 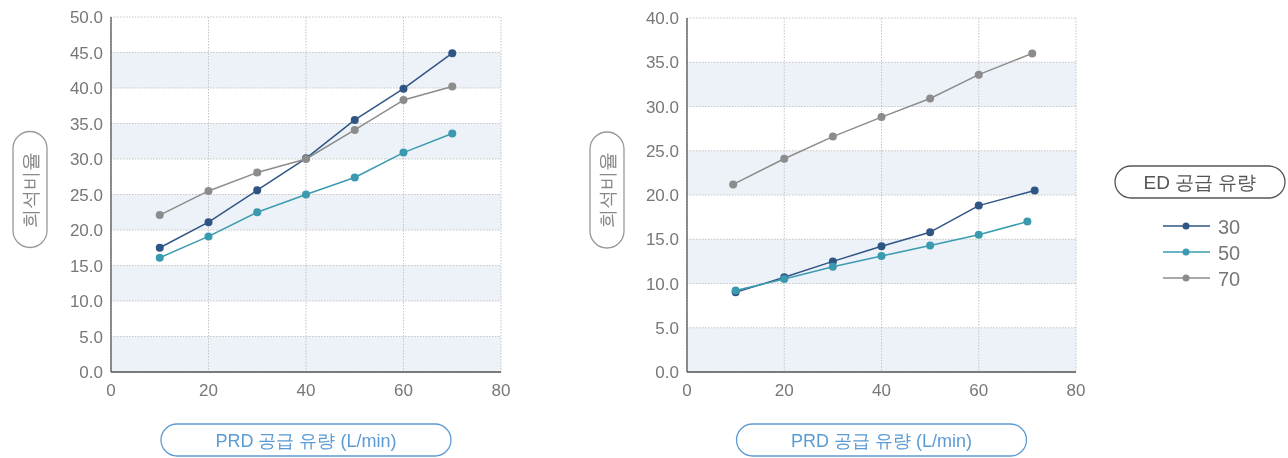 I want to click on legend-label: 30, so click(x=1229, y=227).